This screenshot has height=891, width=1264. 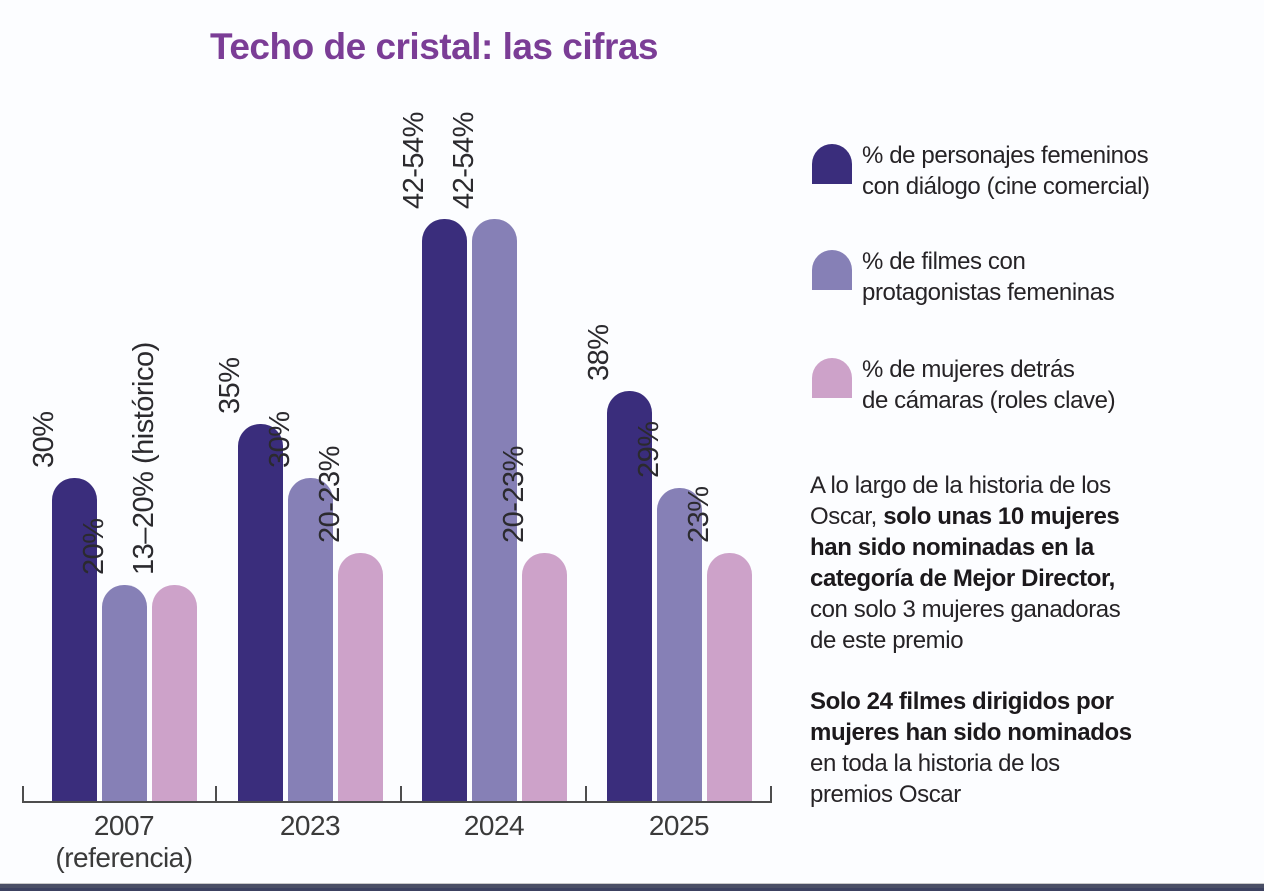 I want to click on bar-dialogo-2024, so click(x=444, y=510).